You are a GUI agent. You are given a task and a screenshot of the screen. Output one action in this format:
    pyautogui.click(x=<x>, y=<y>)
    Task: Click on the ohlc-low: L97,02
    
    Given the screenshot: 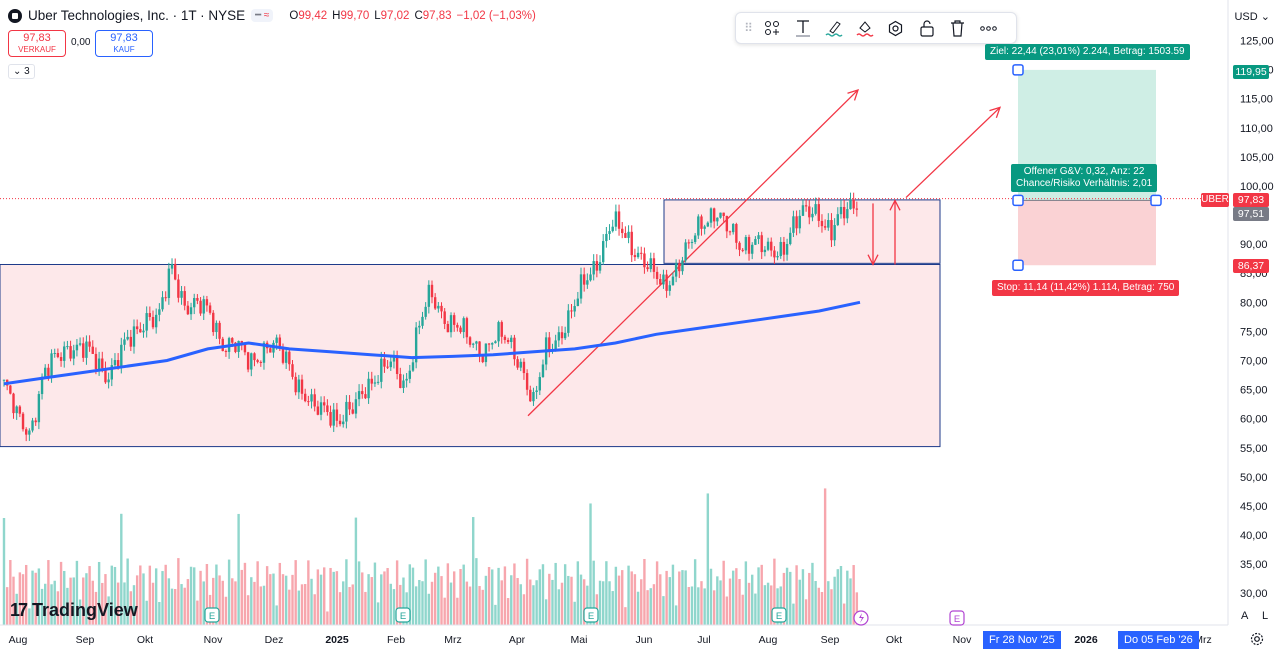 What is the action you would take?
    pyautogui.click(x=392, y=15)
    